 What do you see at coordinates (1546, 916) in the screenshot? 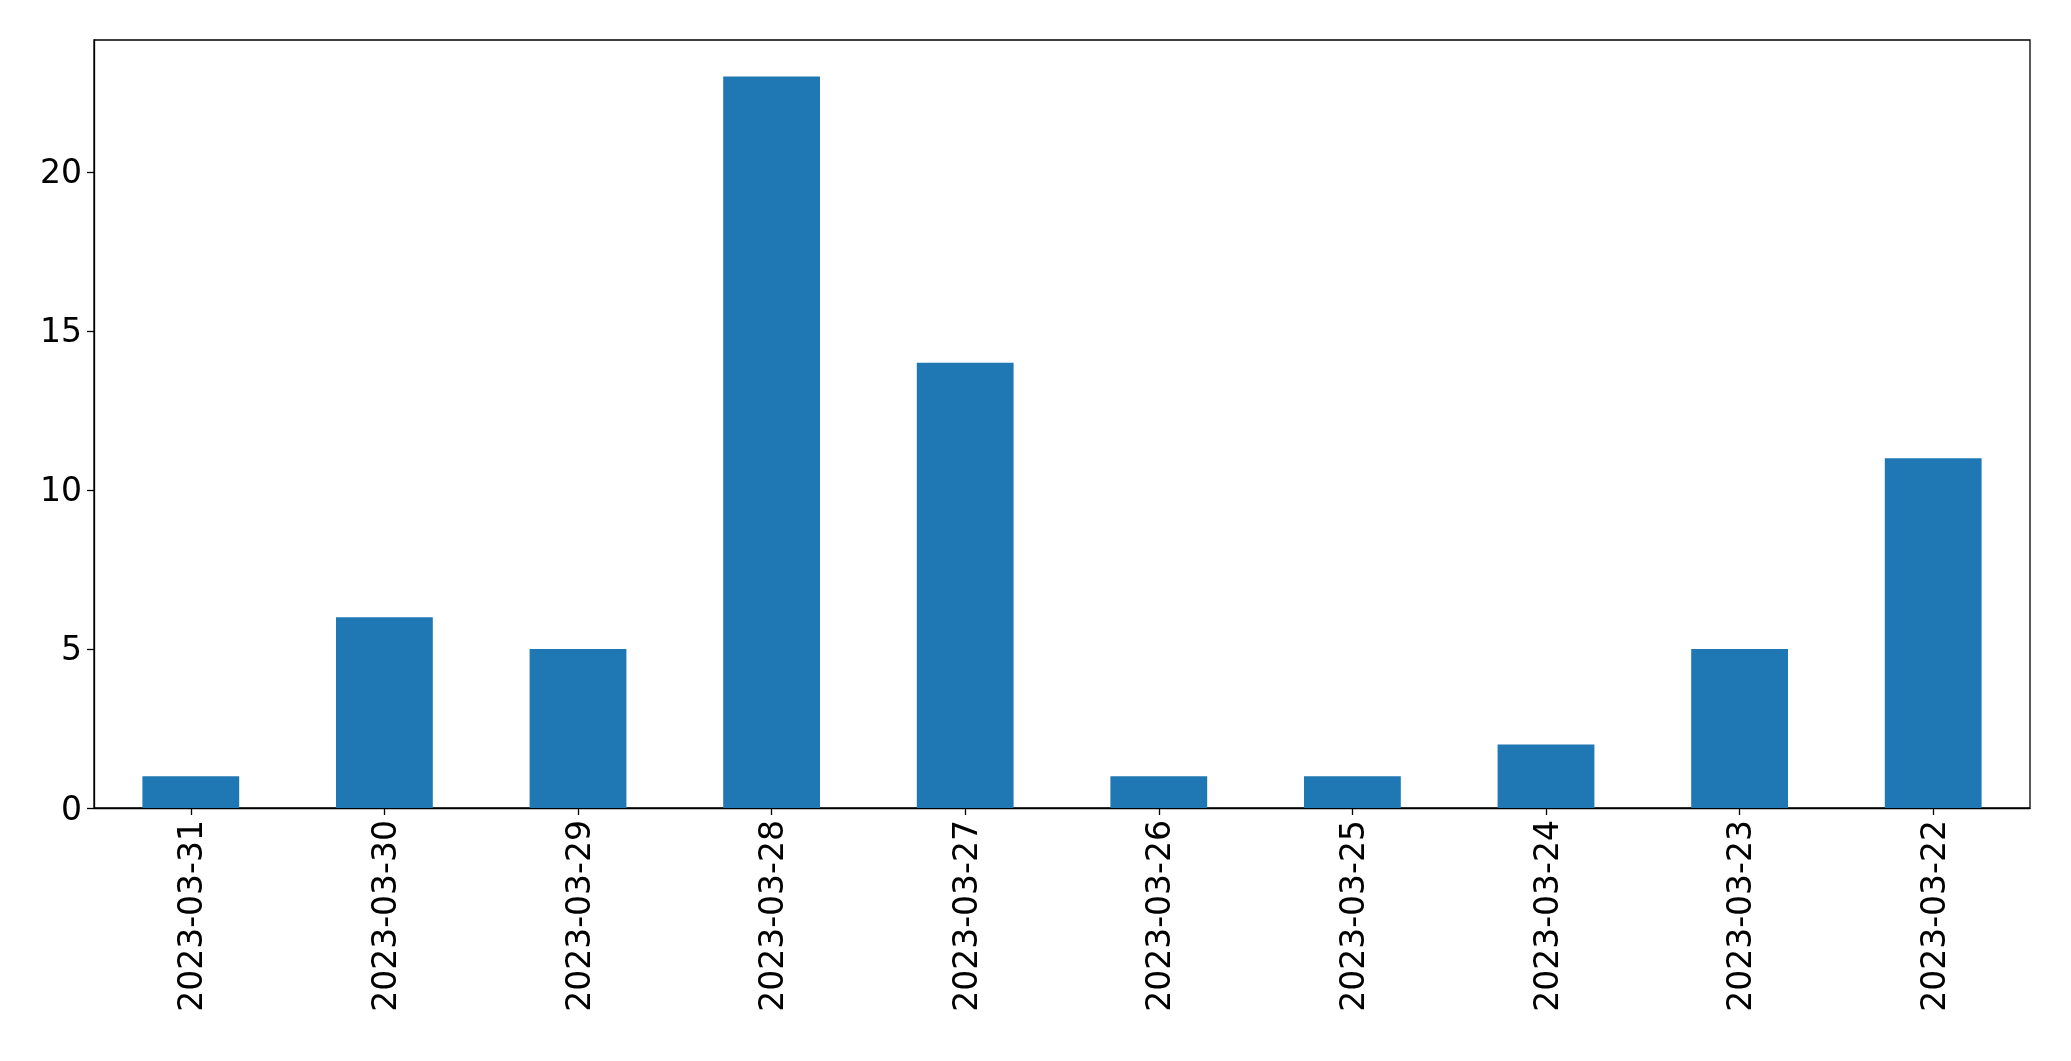
I see `x-tick-label: 2023-03-24` at bounding box center [1546, 916].